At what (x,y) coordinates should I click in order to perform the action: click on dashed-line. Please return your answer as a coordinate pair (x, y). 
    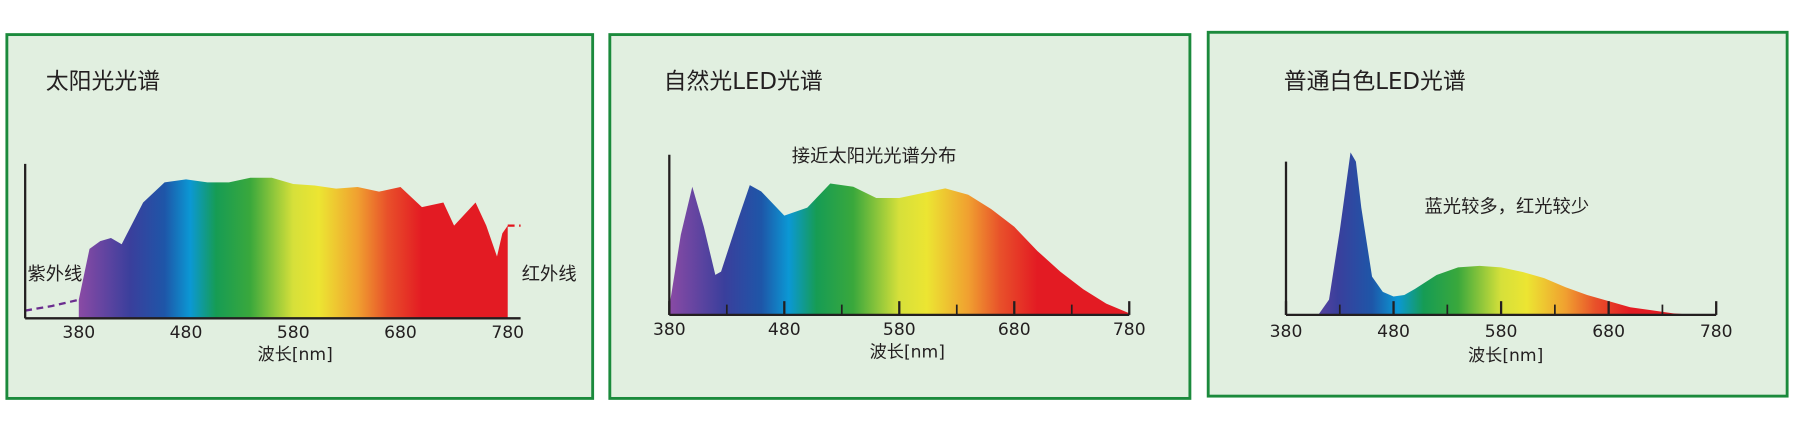
    Looking at the image, I should click on (52, 305).